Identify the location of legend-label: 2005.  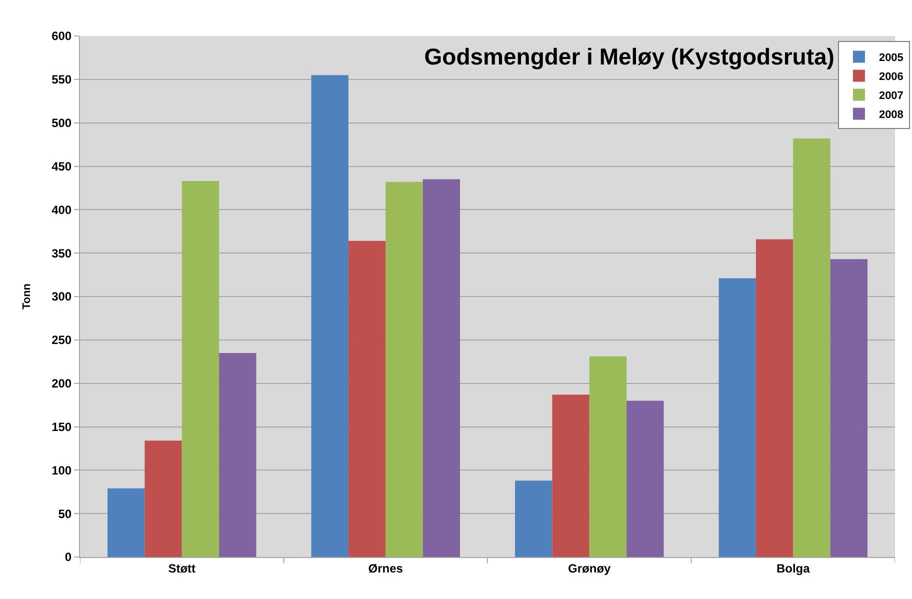
(891, 58).